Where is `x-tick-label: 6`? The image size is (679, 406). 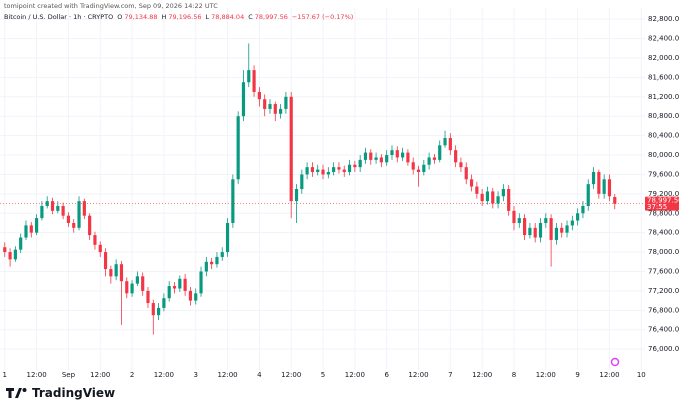
x-tick-label: 6 is located at coordinates (386, 375).